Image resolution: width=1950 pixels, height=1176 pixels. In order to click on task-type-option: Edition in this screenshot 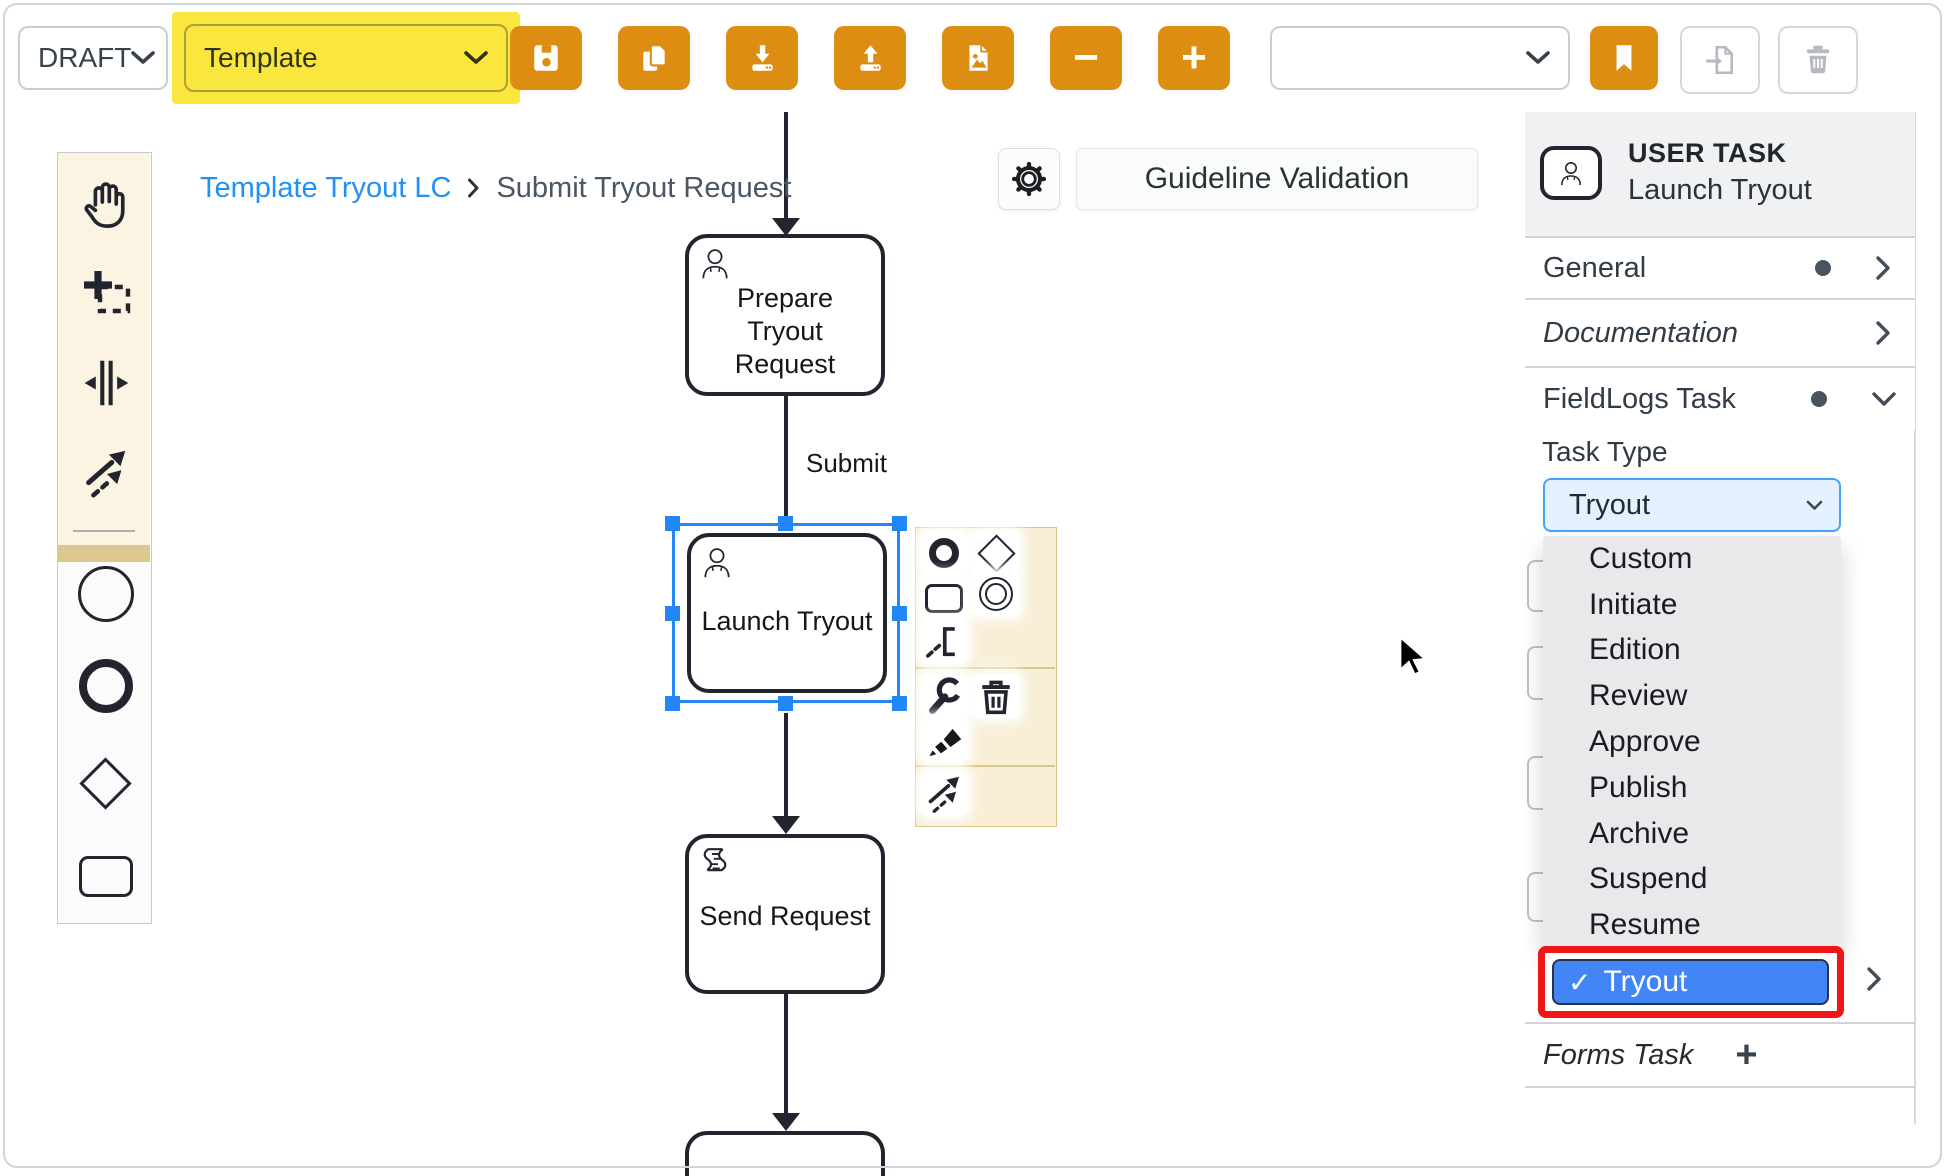, I will do `click(1635, 650)`.